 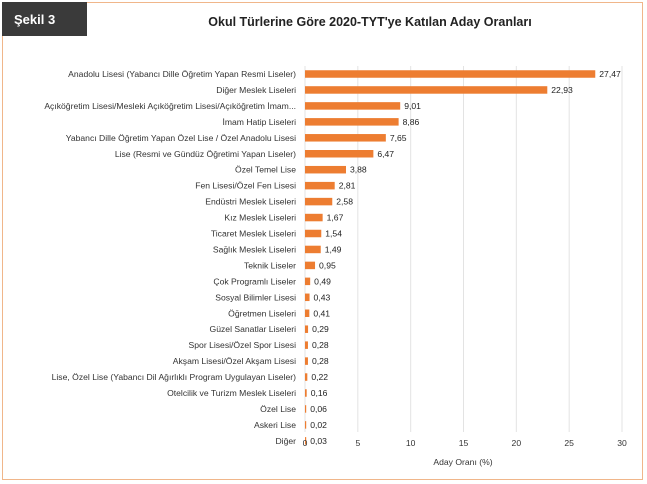 I want to click on x-tick-label: 15, so click(x=464, y=443).